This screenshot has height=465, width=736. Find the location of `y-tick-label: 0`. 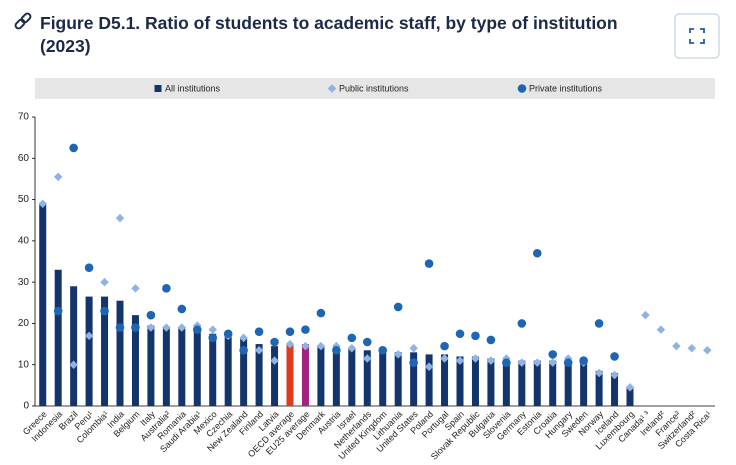

y-tick-label: 0 is located at coordinates (26, 406).